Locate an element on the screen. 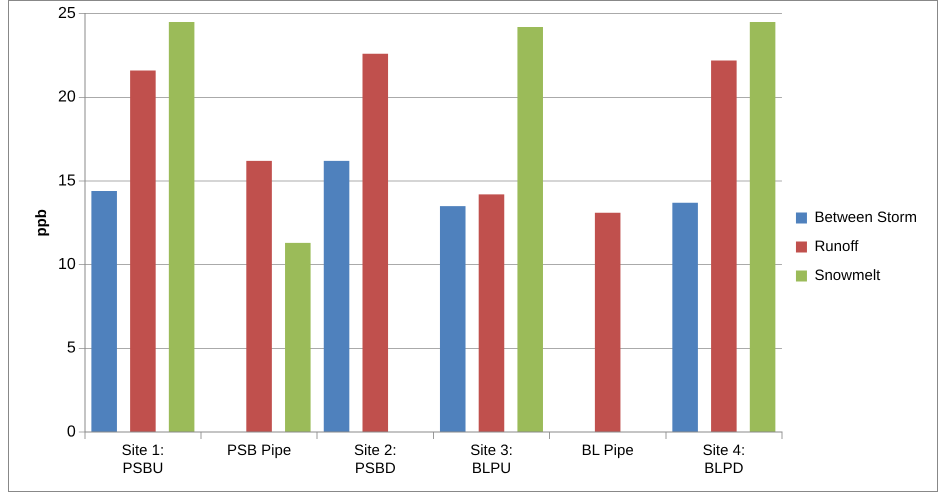  x-tick-label: BL Pipe is located at coordinates (608, 451).